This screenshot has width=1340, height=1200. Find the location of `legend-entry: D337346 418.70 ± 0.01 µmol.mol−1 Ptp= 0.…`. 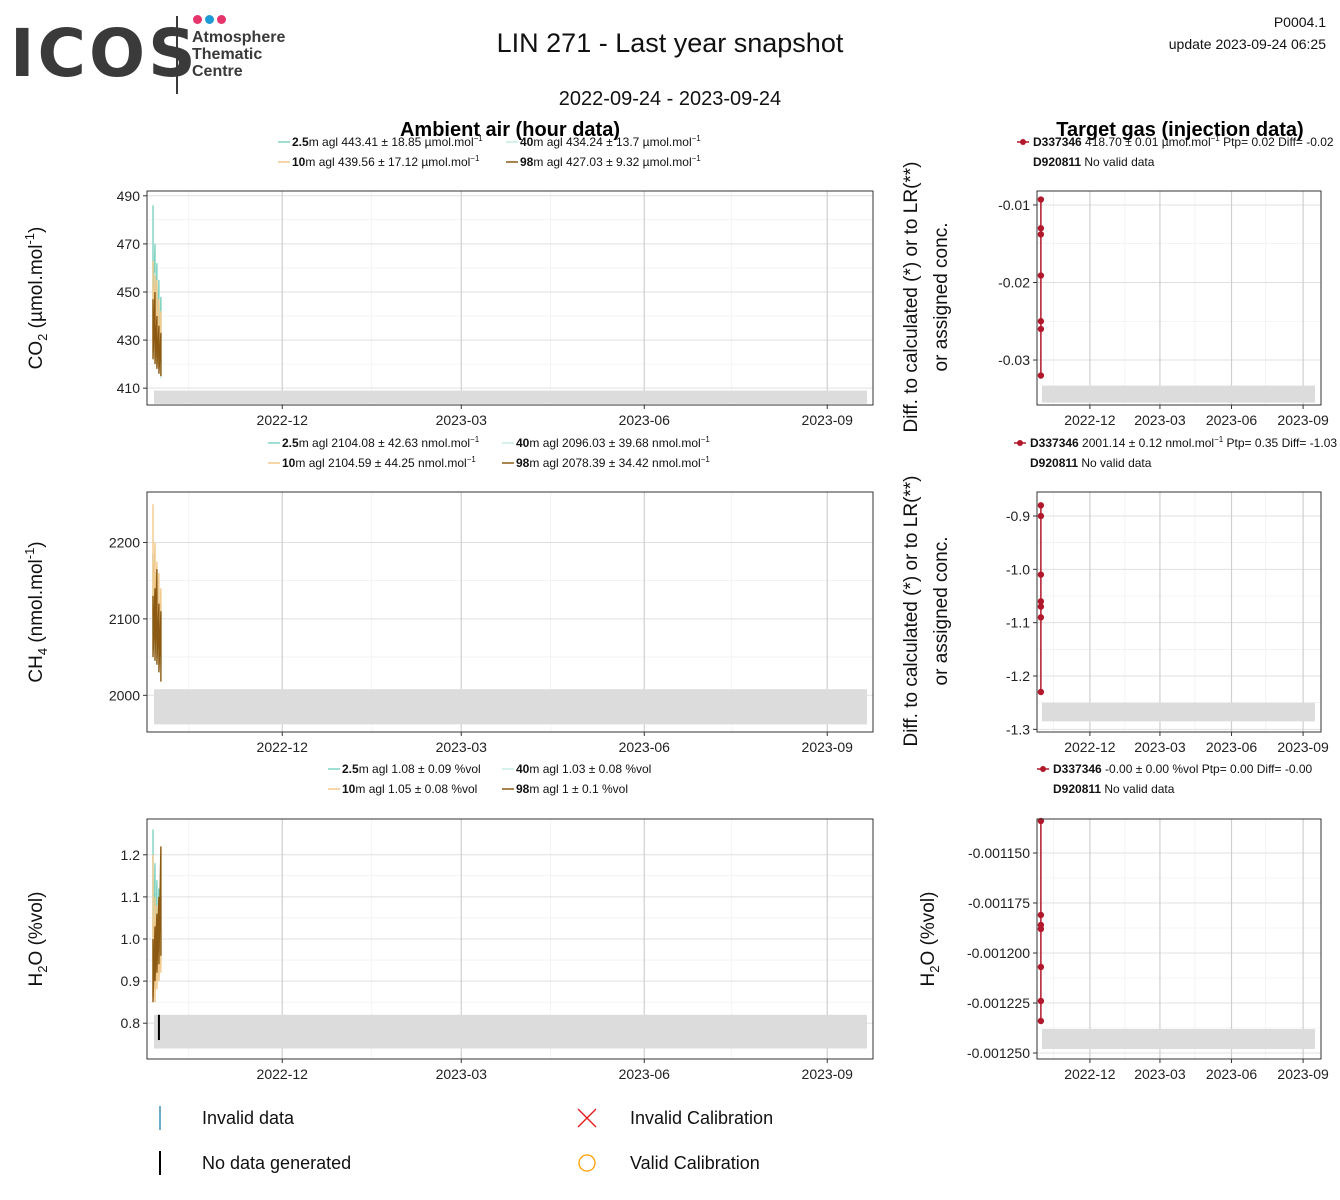

legend-entry: D337346 418.70 ± 0.01 µmol.mol−1 Ptp= 0.… is located at coordinates (1183, 141).